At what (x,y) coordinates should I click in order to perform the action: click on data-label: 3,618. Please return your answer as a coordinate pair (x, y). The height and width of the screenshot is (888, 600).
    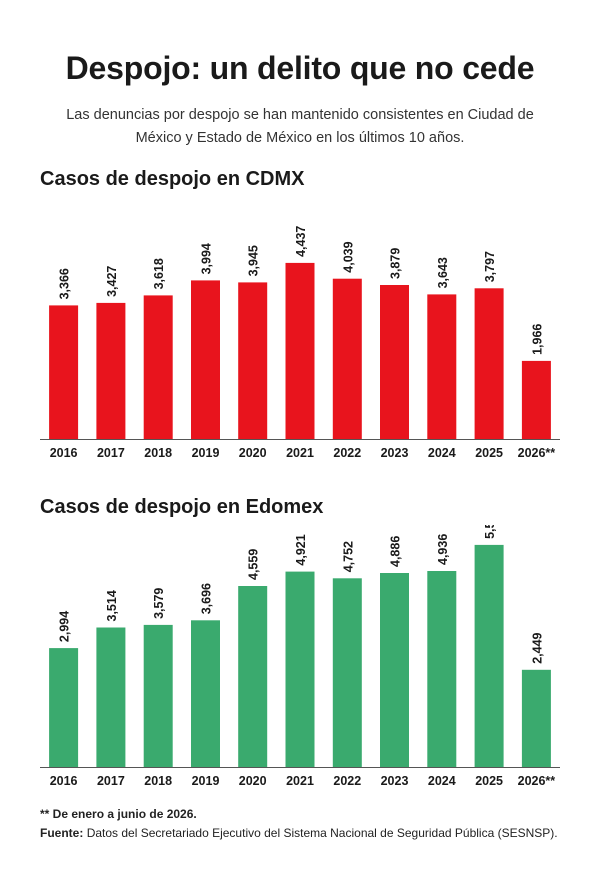
    Looking at the image, I should click on (159, 273).